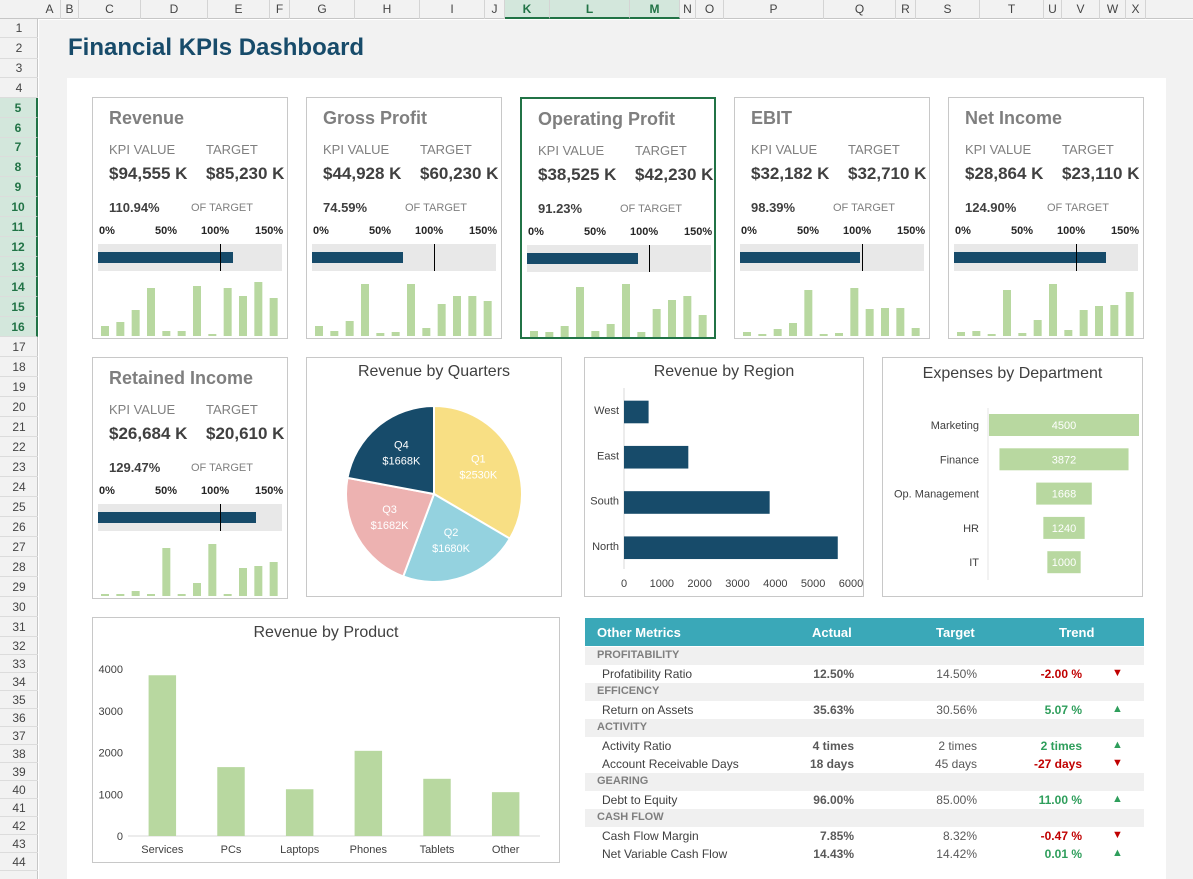 Image resolution: width=1193 pixels, height=879 pixels. I want to click on row-header-25: 25, so click(19, 507).